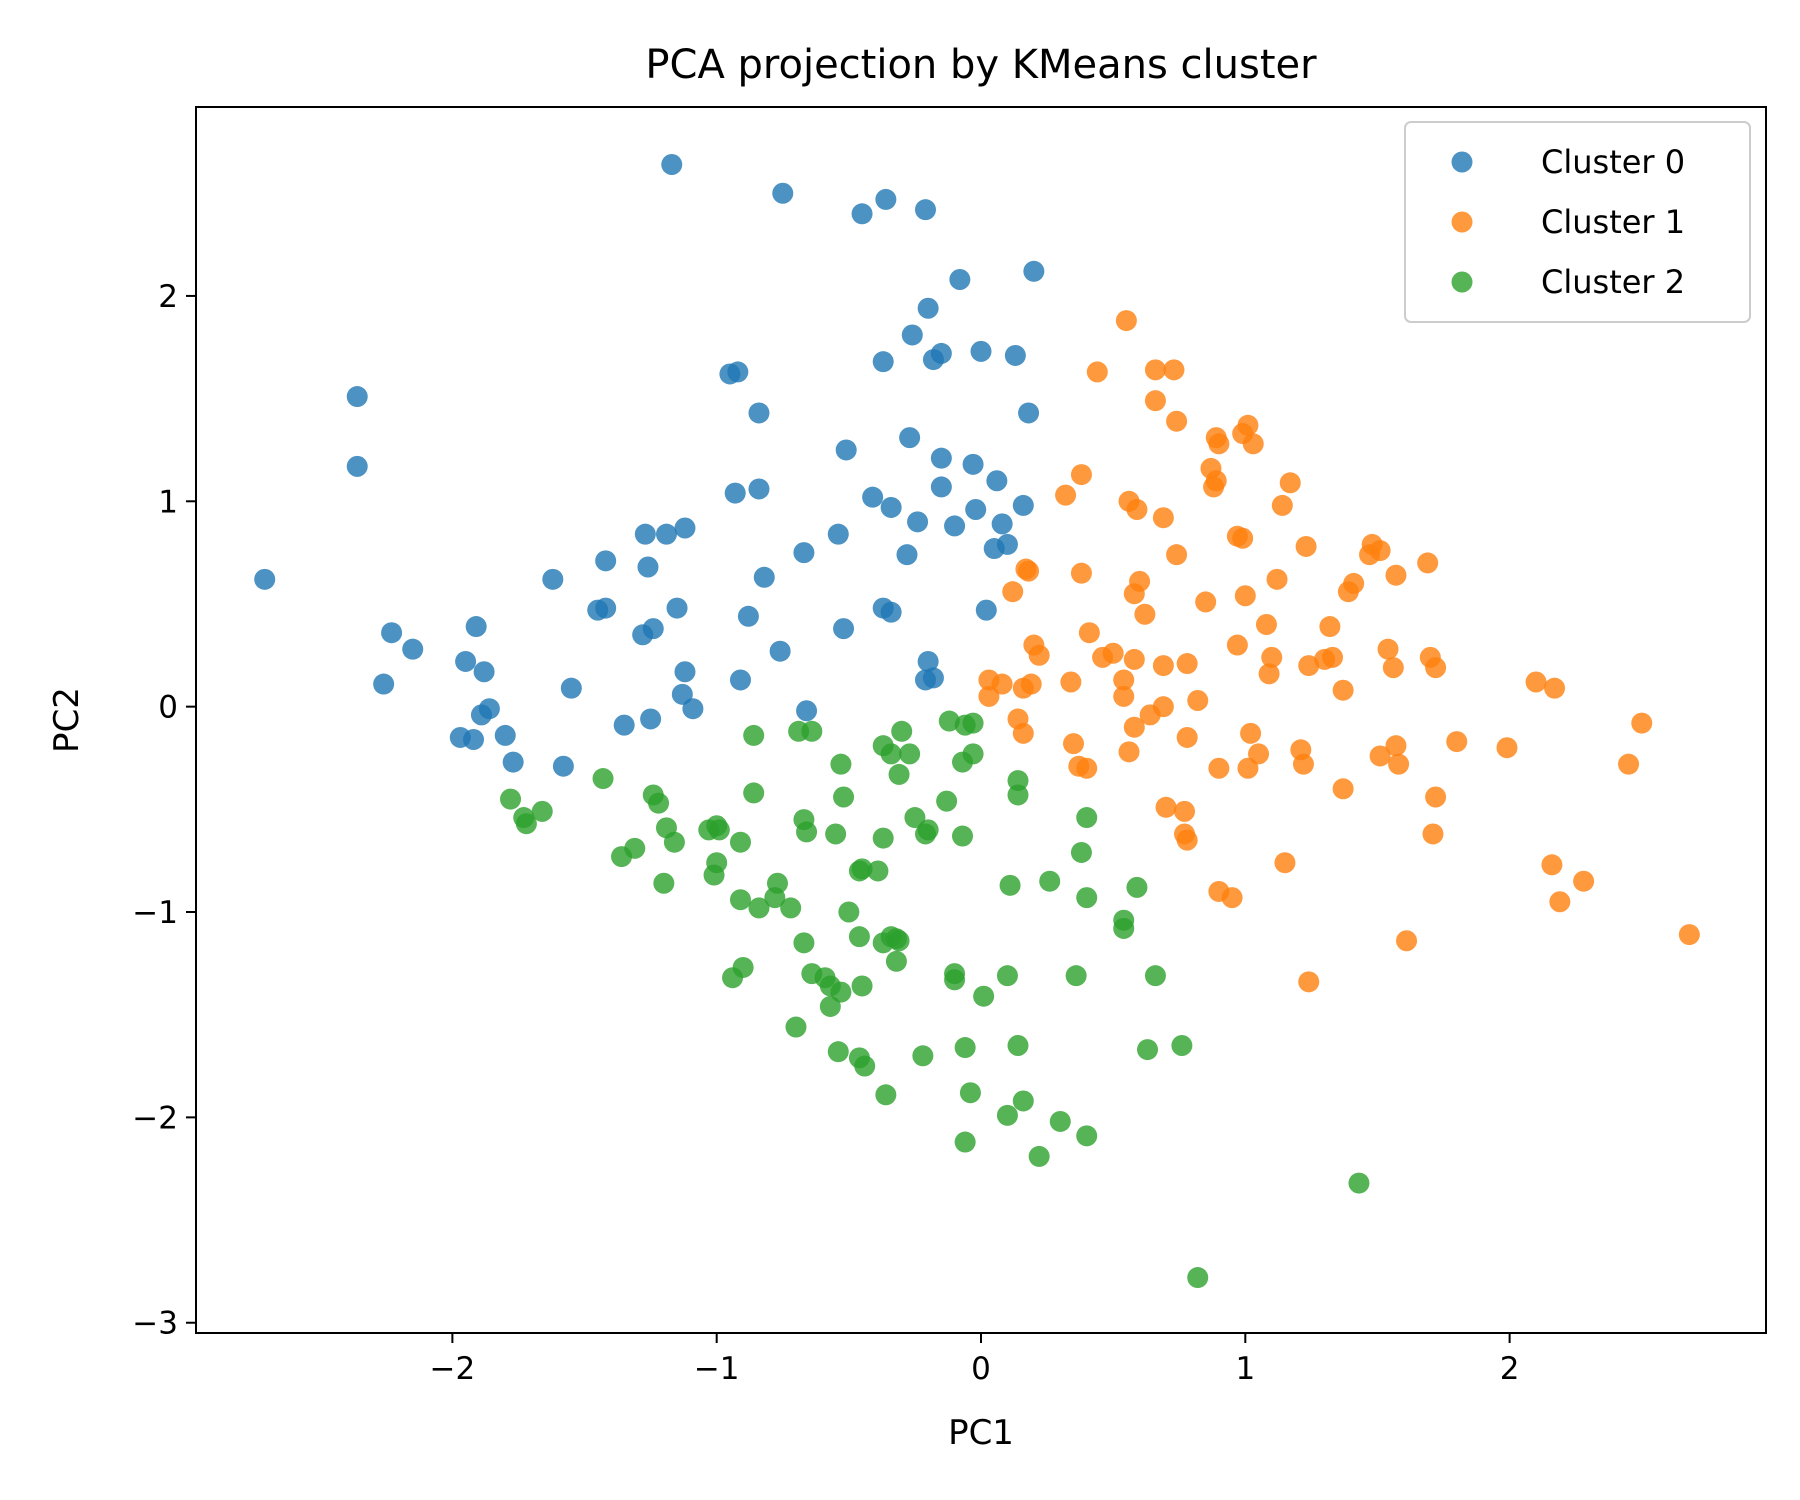  I want to click on x-tick-label: −2, so click(453, 1369).